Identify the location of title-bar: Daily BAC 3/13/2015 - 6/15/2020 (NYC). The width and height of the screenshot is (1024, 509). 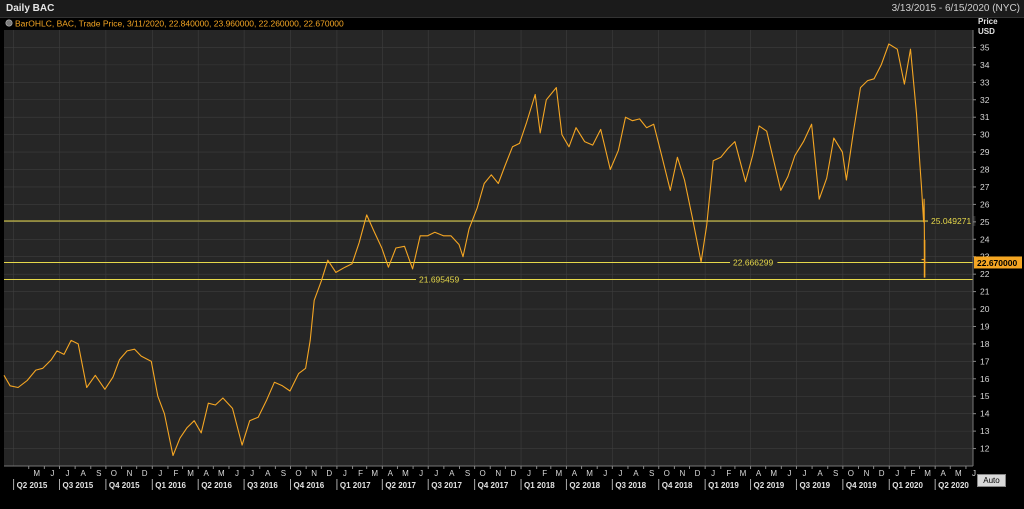
(512, 9).